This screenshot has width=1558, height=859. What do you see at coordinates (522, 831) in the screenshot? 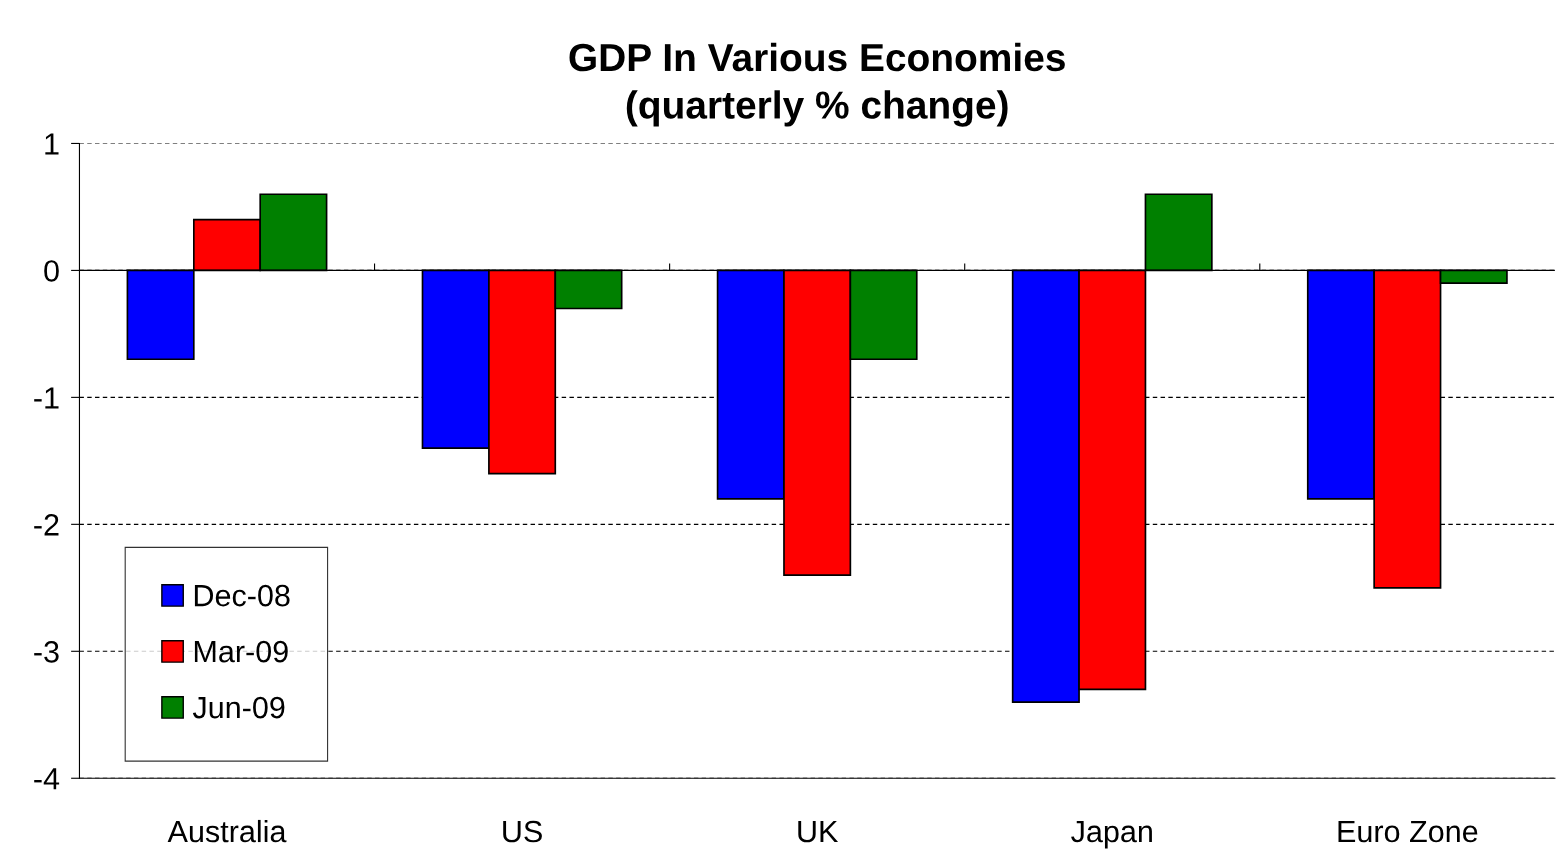
I see `x-tick-label: US` at bounding box center [522, 831].